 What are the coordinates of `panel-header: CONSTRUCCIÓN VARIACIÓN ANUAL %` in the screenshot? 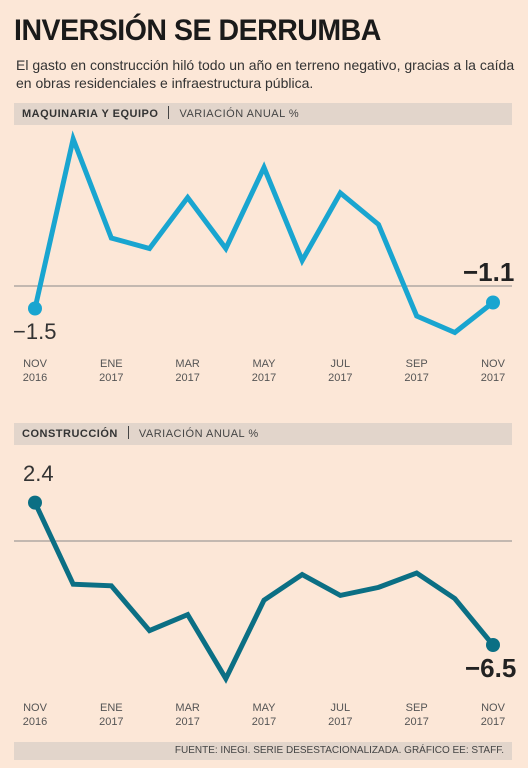 It's located at (263, 434).